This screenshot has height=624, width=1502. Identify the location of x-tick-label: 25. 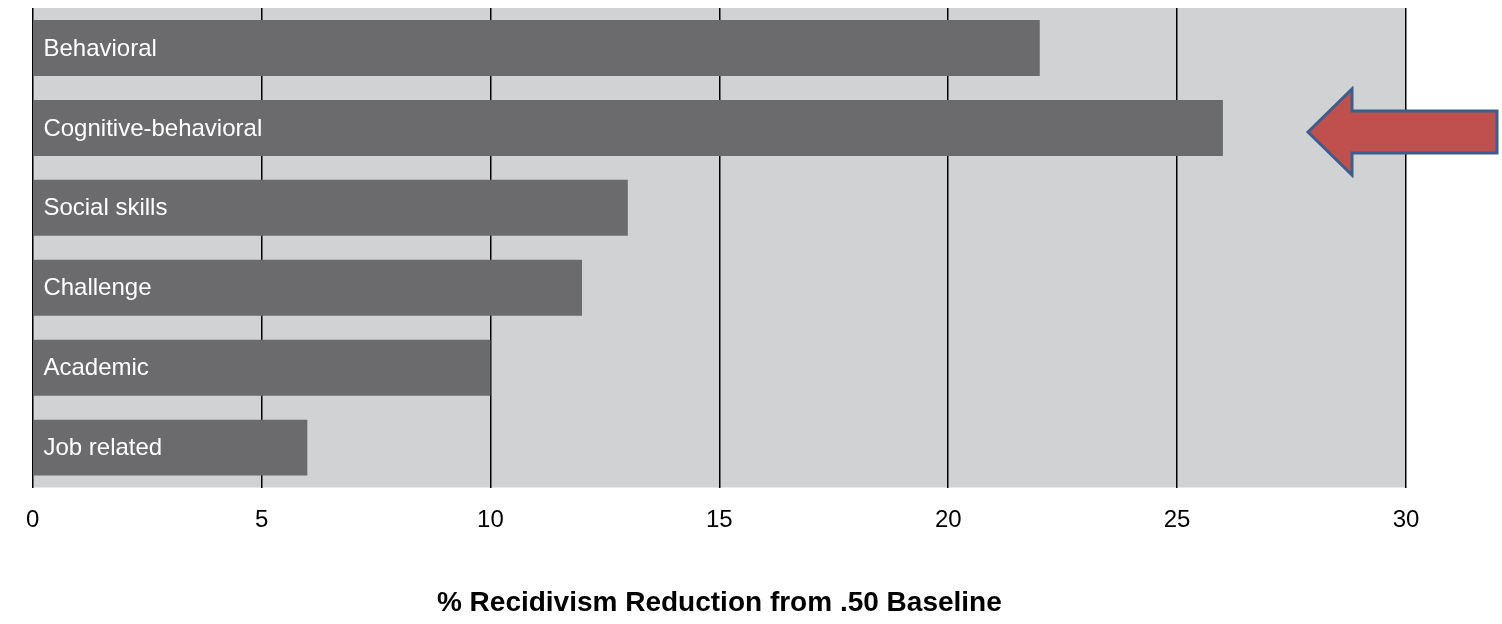
(1177, 518).